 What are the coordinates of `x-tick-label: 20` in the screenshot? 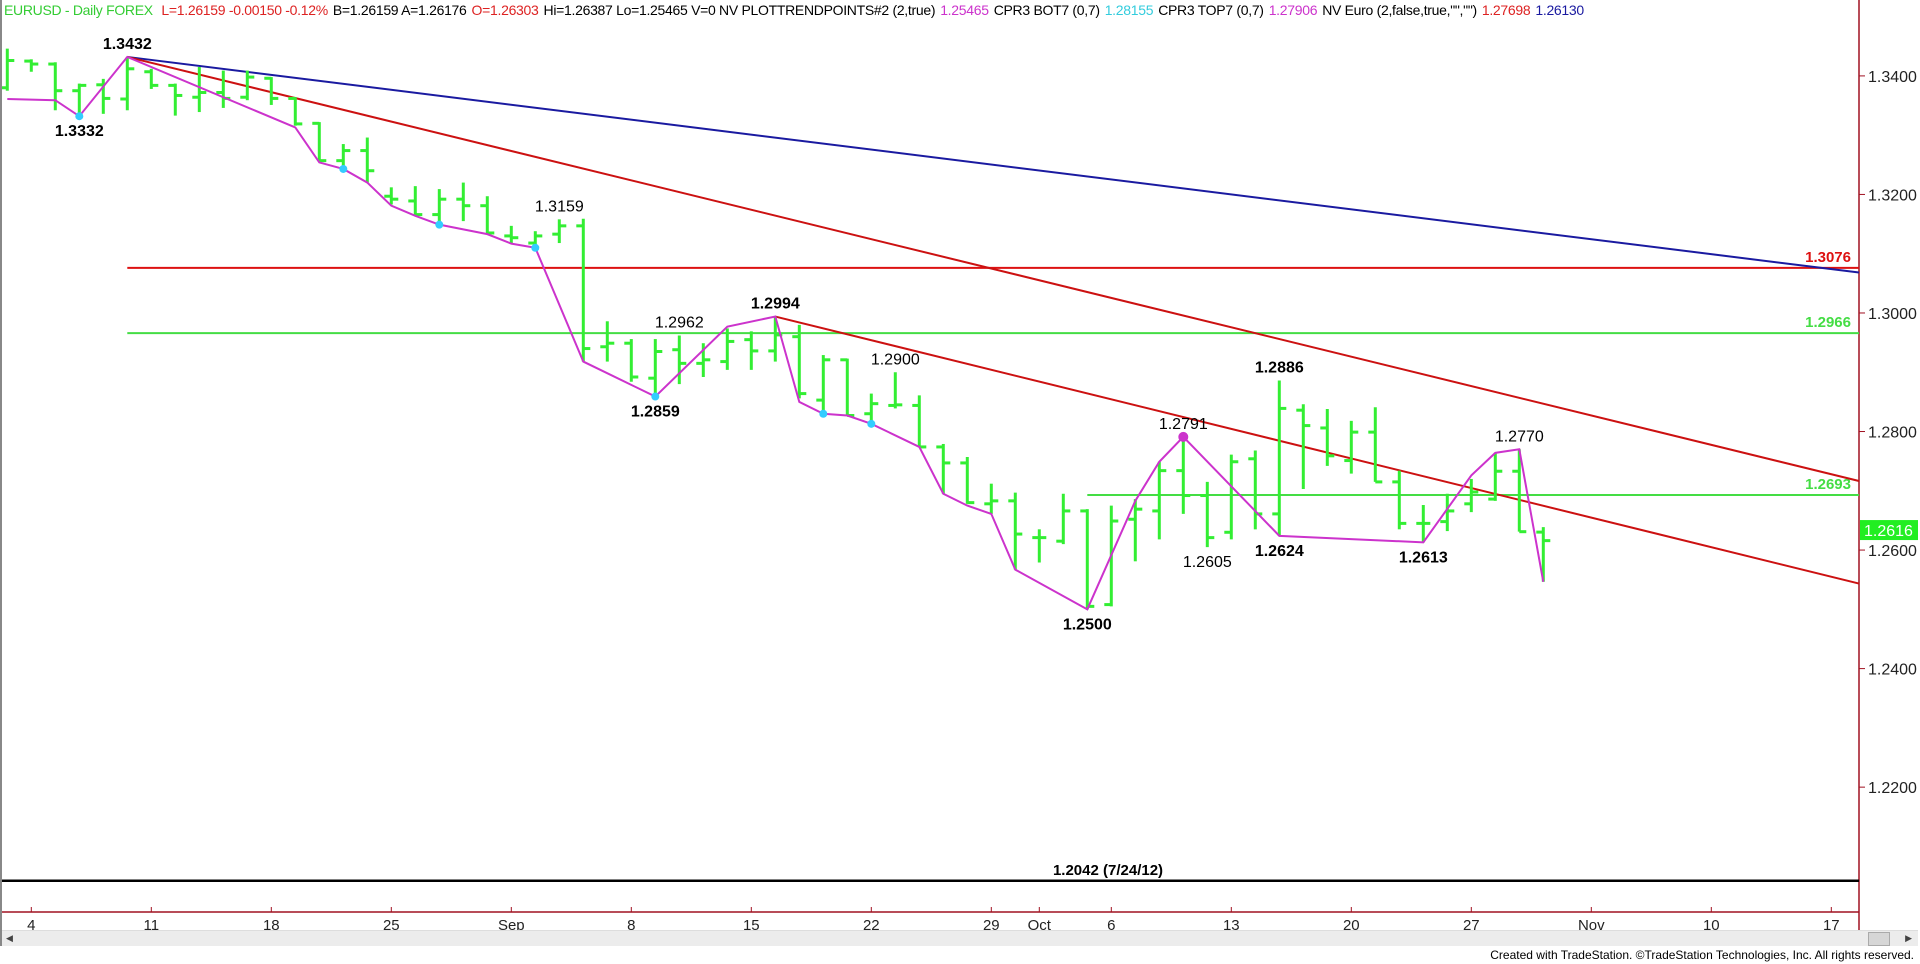 It's located at (1351, 925).